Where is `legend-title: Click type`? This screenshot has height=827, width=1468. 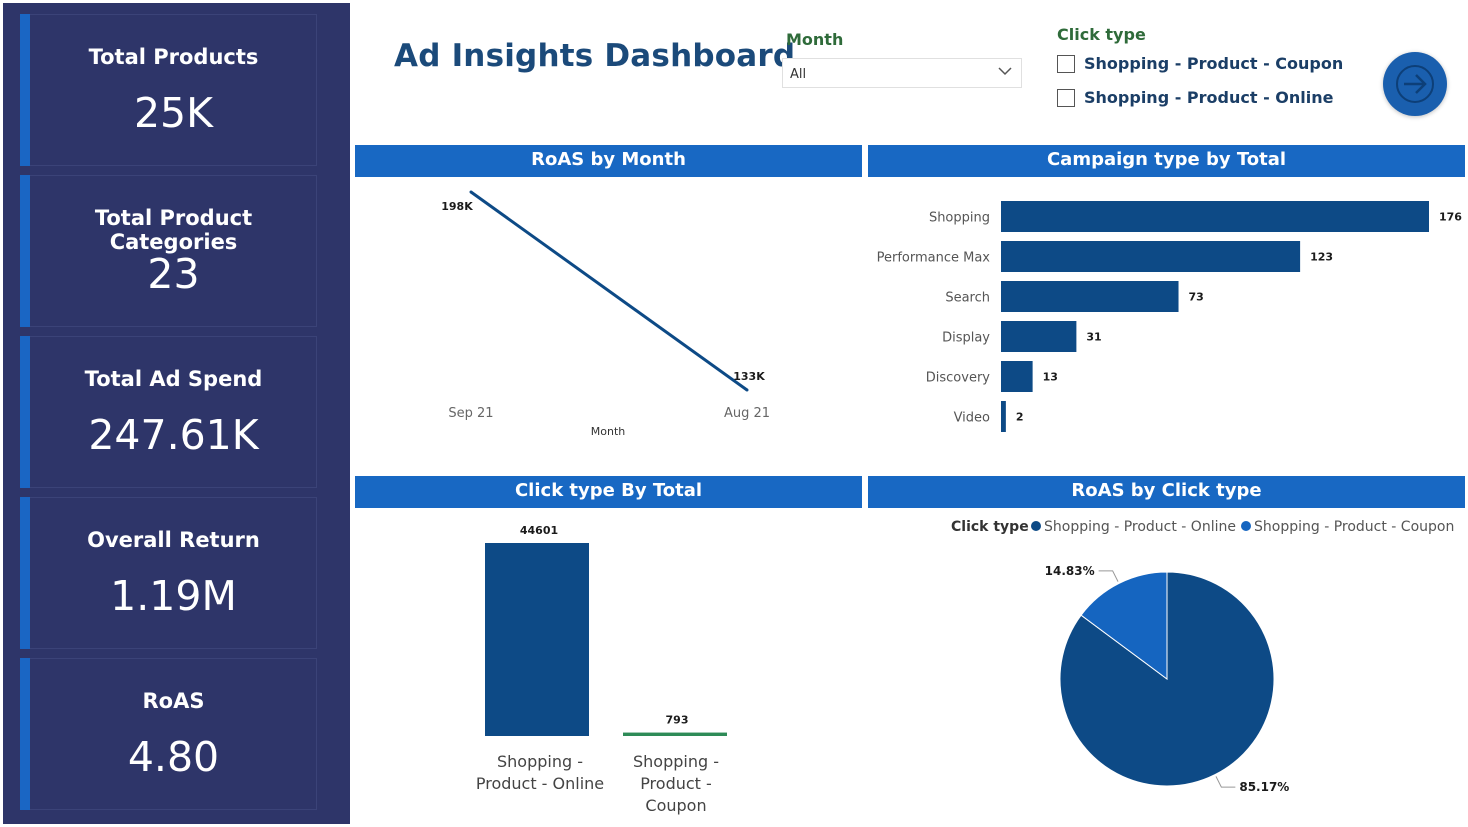
legend-title: Click type is located at coordinates (990, 527).